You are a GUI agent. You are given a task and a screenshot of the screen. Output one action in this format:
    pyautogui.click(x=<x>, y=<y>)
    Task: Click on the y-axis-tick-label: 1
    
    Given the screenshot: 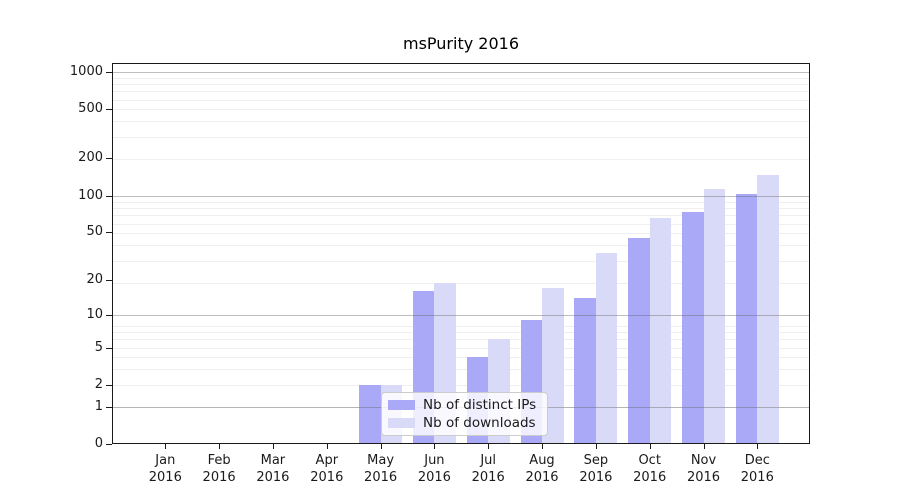 What is the action you would take?
    pyautogui.click(x=98, y=406)
    